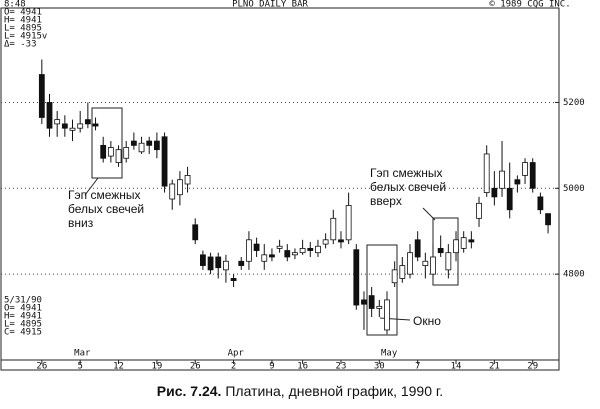 This screenshot has height=409, width=600. Describe the element at coordinates (81, 223) in the screenshot. I see `annotation-line: вниз` at that location.